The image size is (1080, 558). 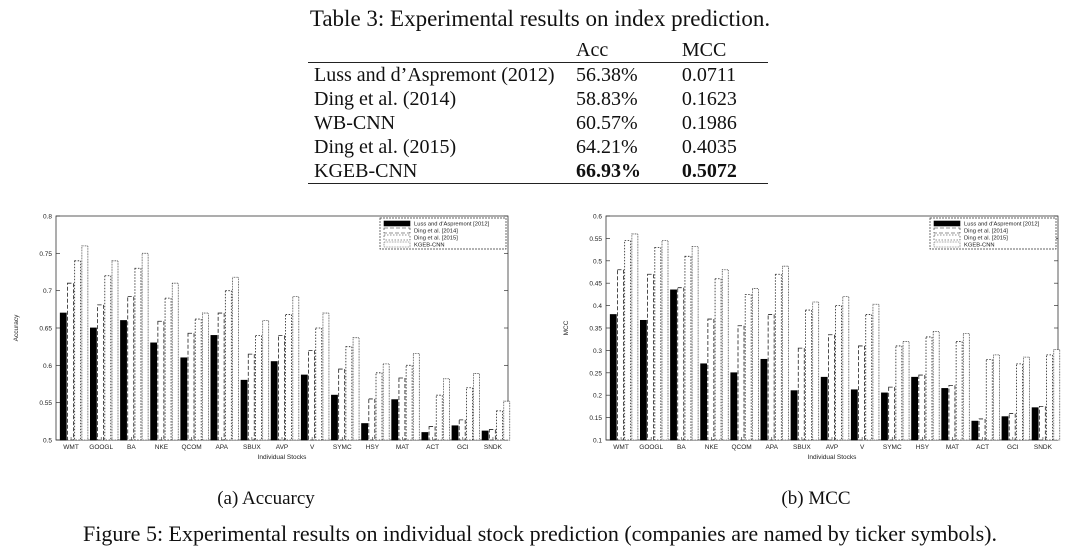 I want to click on y-tick-label: 0.3, so click(x=597, y=351).